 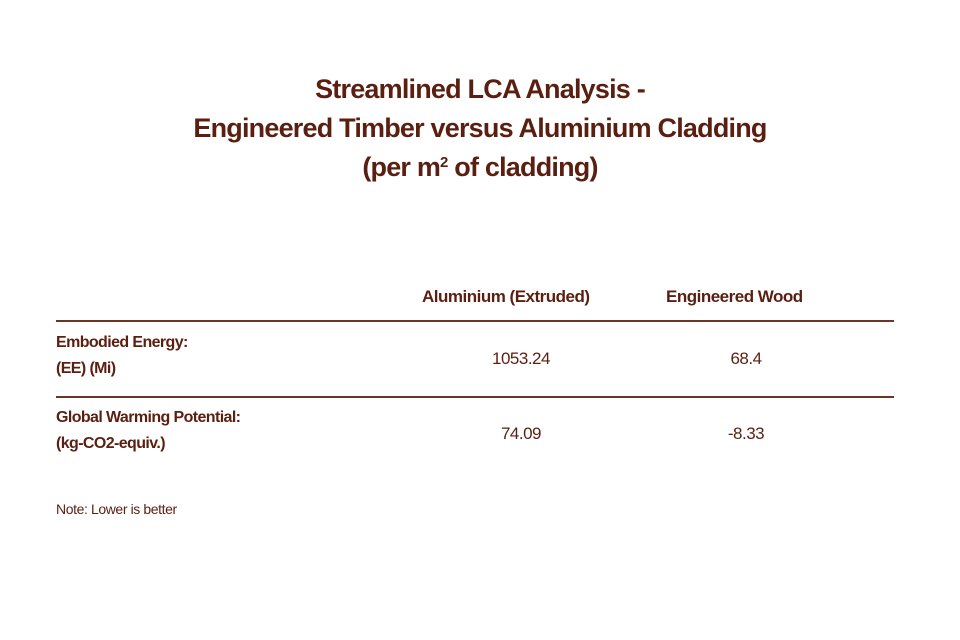 What do you see at coordinates (122, 342) in the screenshot?
I see `row-label-line-1: Embodied Energy:` at bounding box center [122, 342].